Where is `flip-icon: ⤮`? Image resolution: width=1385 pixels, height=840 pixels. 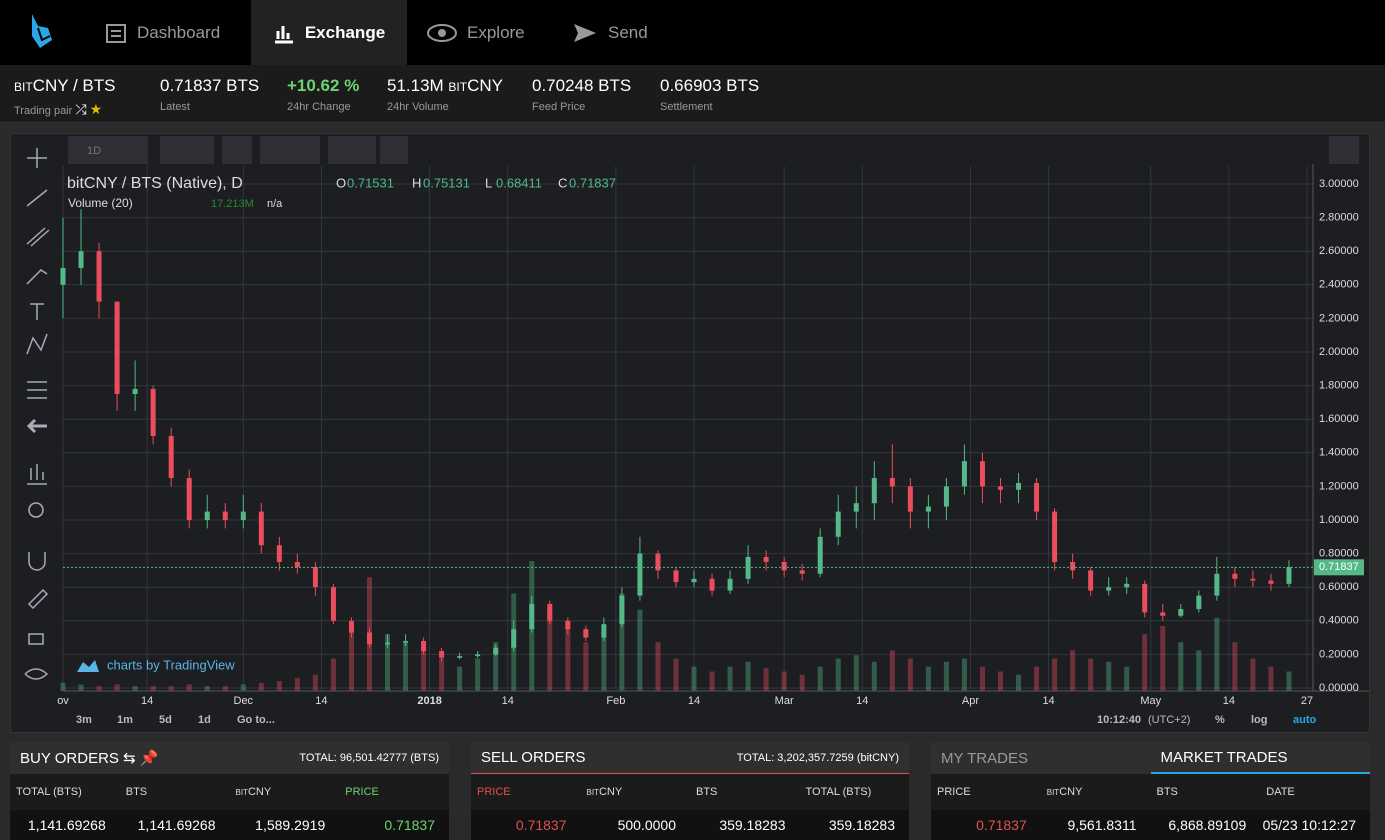
flip-icon: ⤮ is located at coordinates (81, 109).